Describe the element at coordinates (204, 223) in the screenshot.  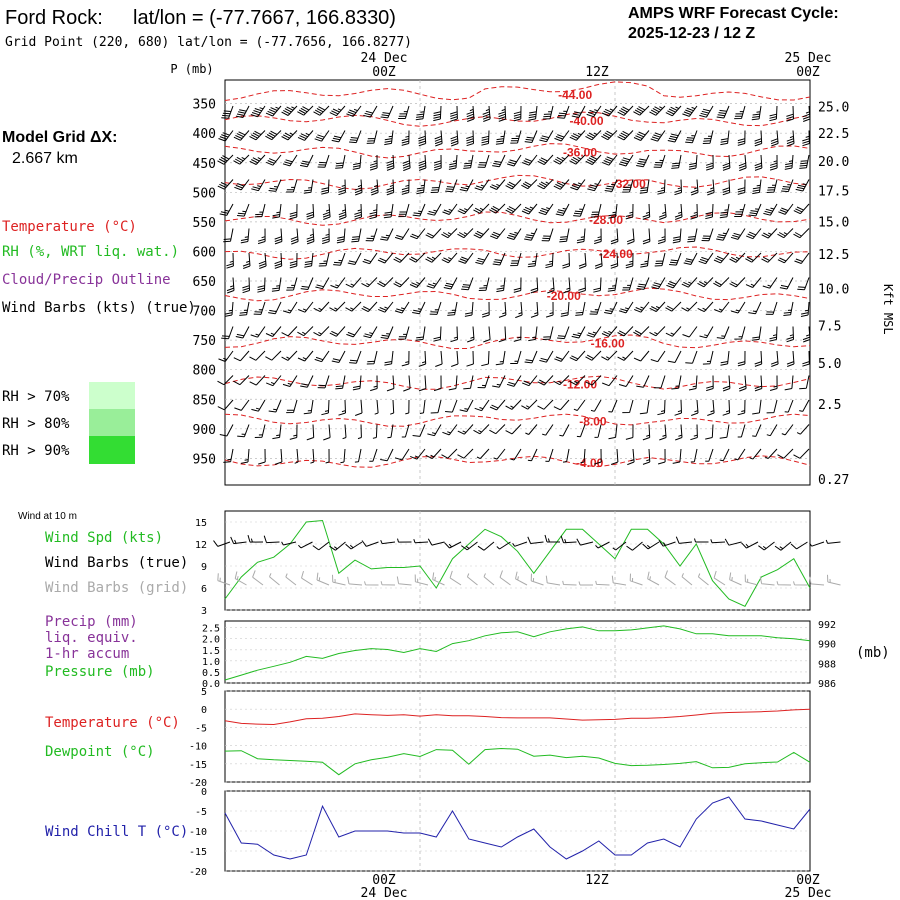
I see `pressure-tick-label: 550` at that location.